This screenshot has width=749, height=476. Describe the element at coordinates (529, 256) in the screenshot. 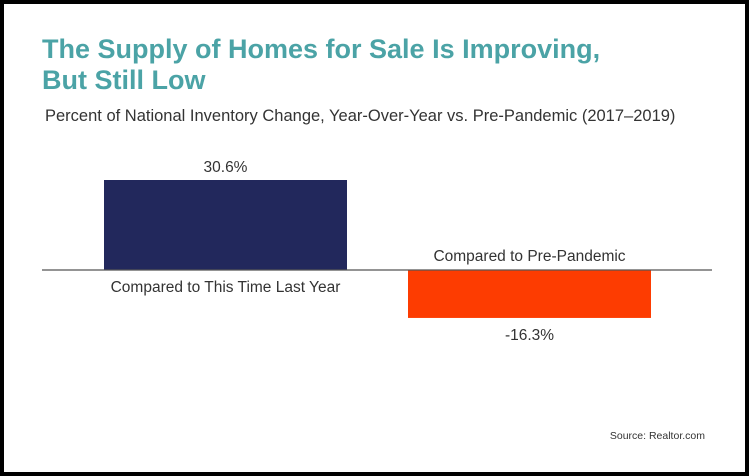

I see `category-label-2: Compared to Pre-Pandemic` at that location.